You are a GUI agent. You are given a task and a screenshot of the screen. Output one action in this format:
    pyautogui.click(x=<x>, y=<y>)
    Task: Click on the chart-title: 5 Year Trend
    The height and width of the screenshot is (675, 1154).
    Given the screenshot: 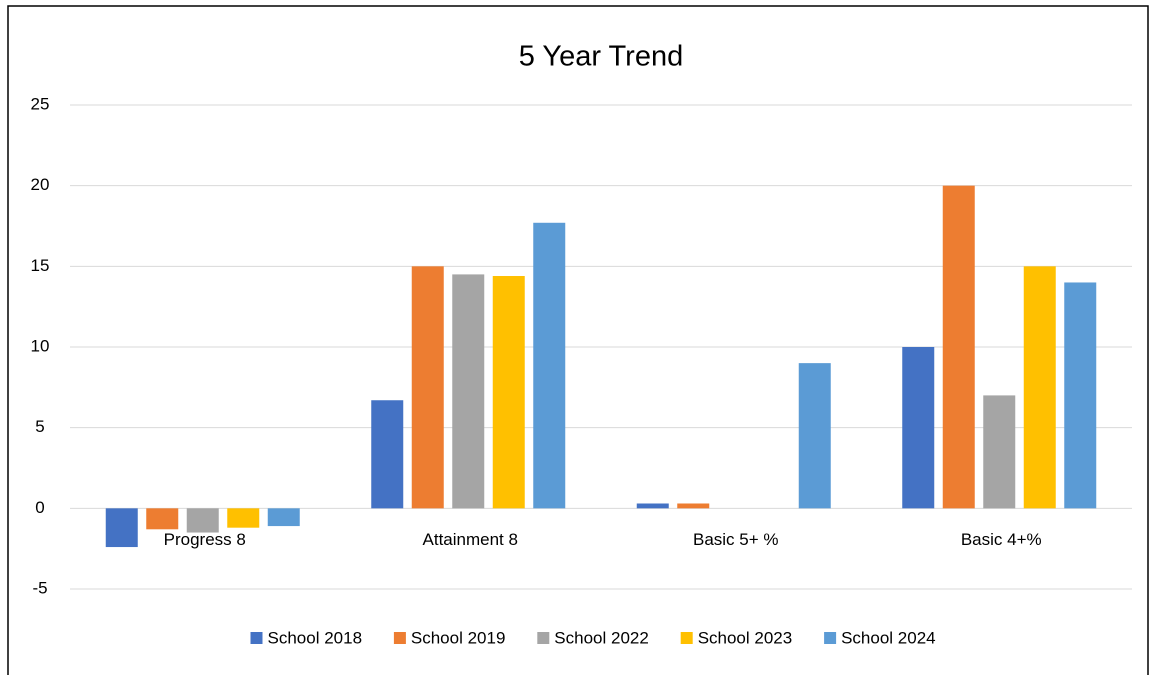 What is the action you would take?
    pyautogui.click(x=601, y=57)
    